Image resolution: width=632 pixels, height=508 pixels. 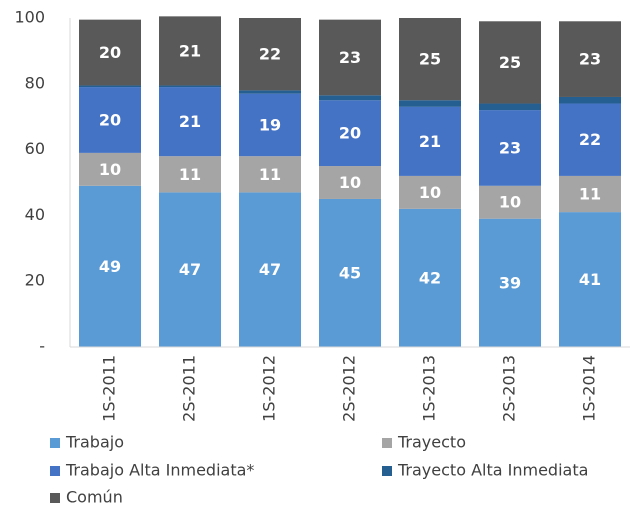 What do you see at coordinates (349, 388) in the screenshot?
I see `x-tick-label: 2S-2012` at bounding box center [349, 388].